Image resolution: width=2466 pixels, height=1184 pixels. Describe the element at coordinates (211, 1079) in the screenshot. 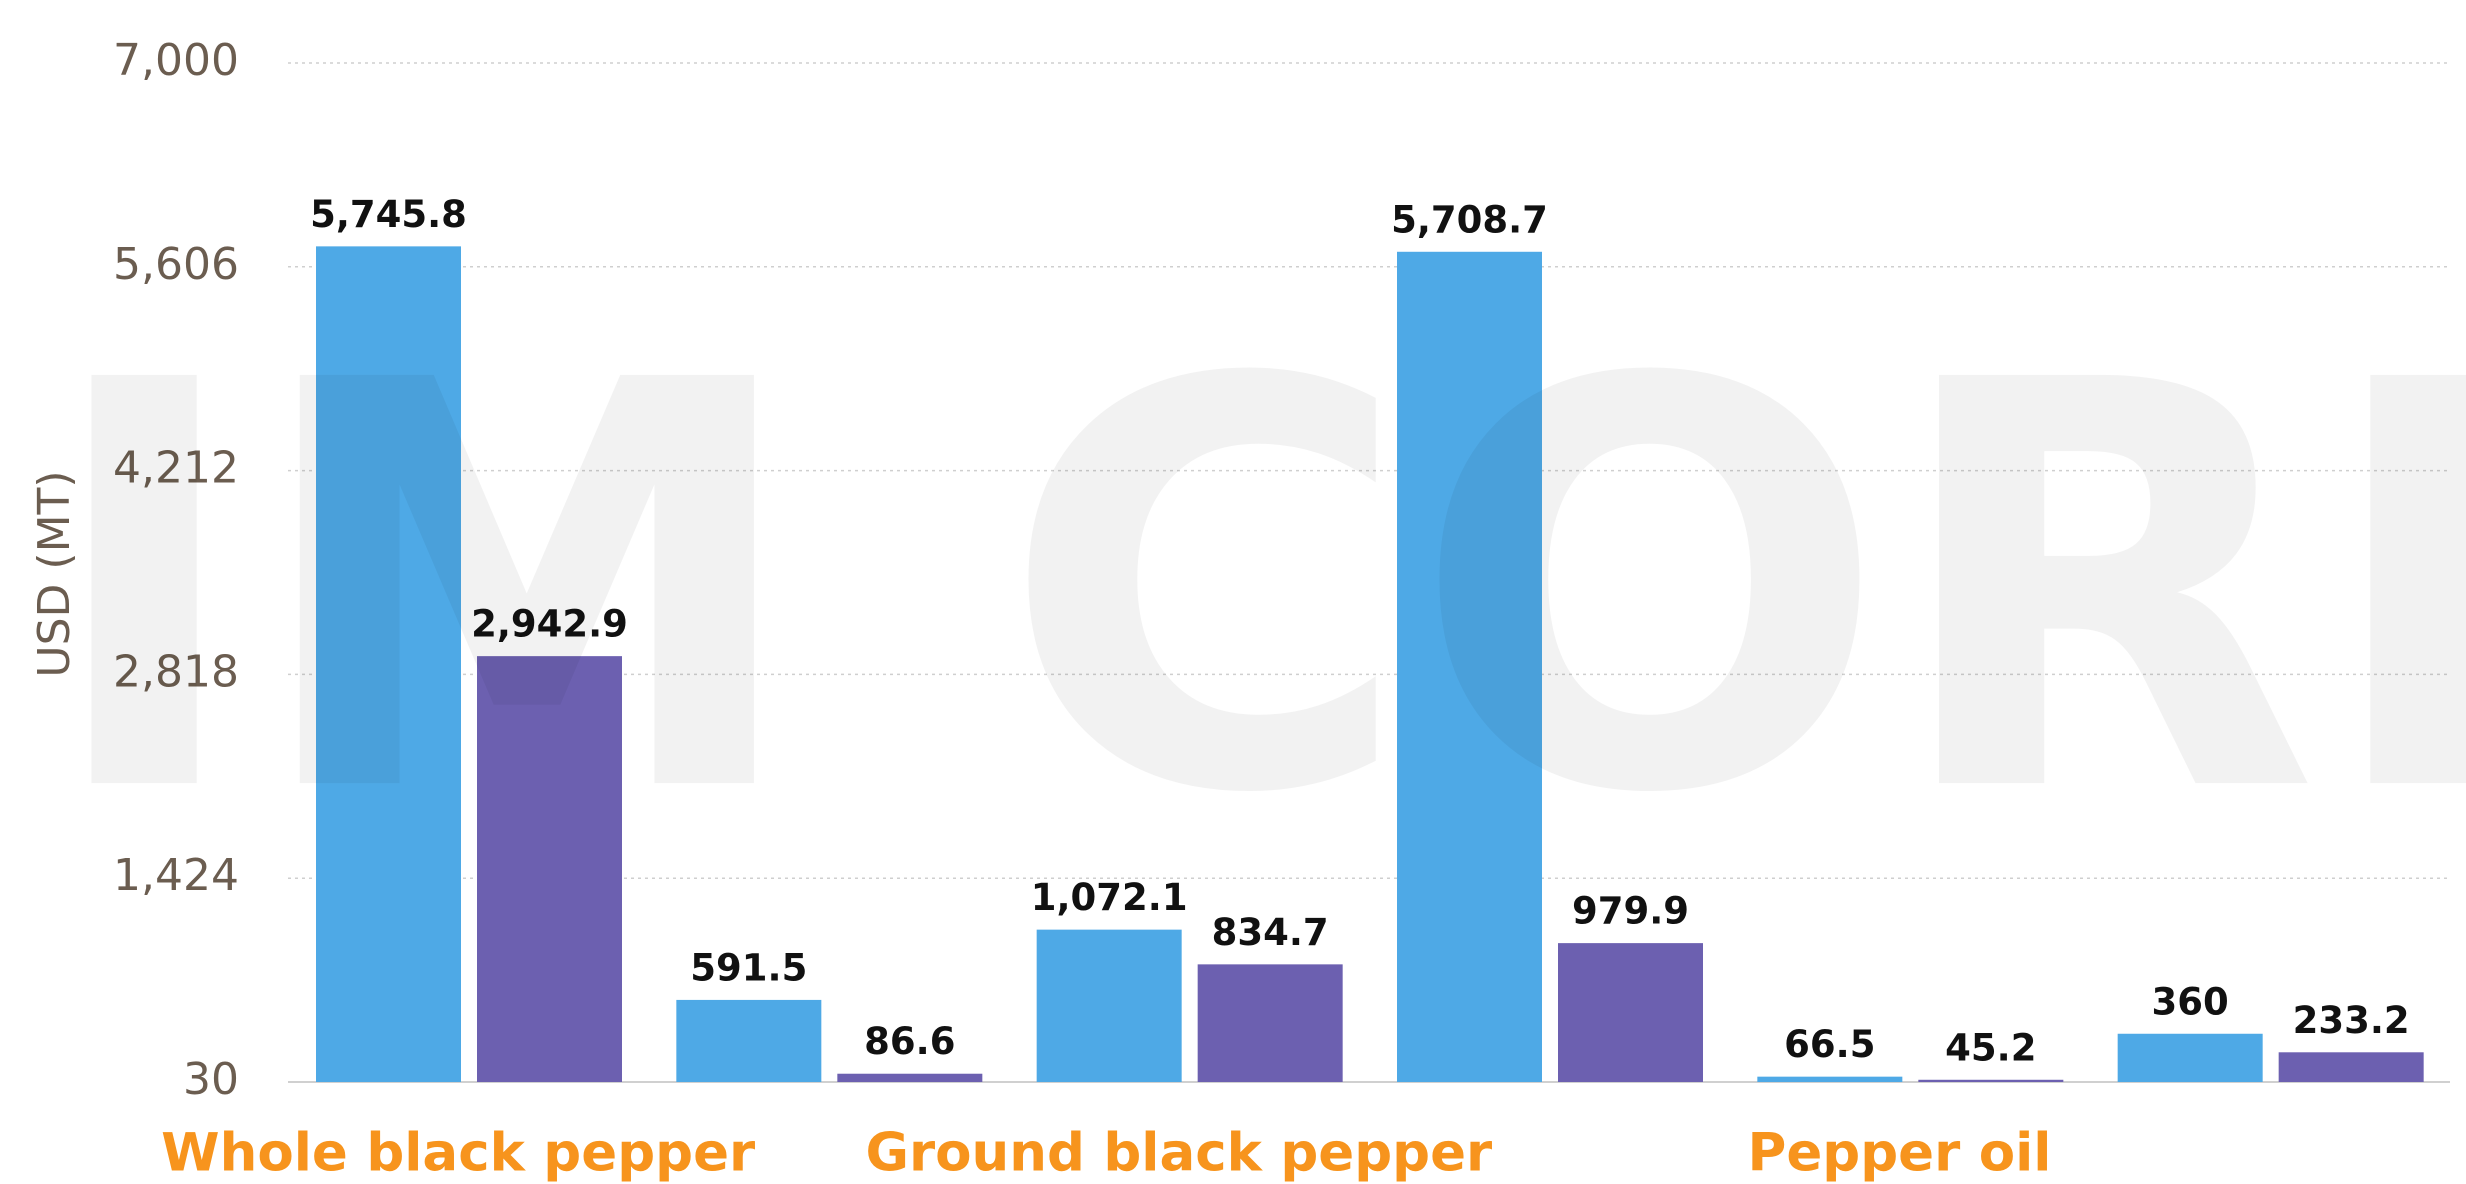

I see `y-tick-label: 30` at that location.